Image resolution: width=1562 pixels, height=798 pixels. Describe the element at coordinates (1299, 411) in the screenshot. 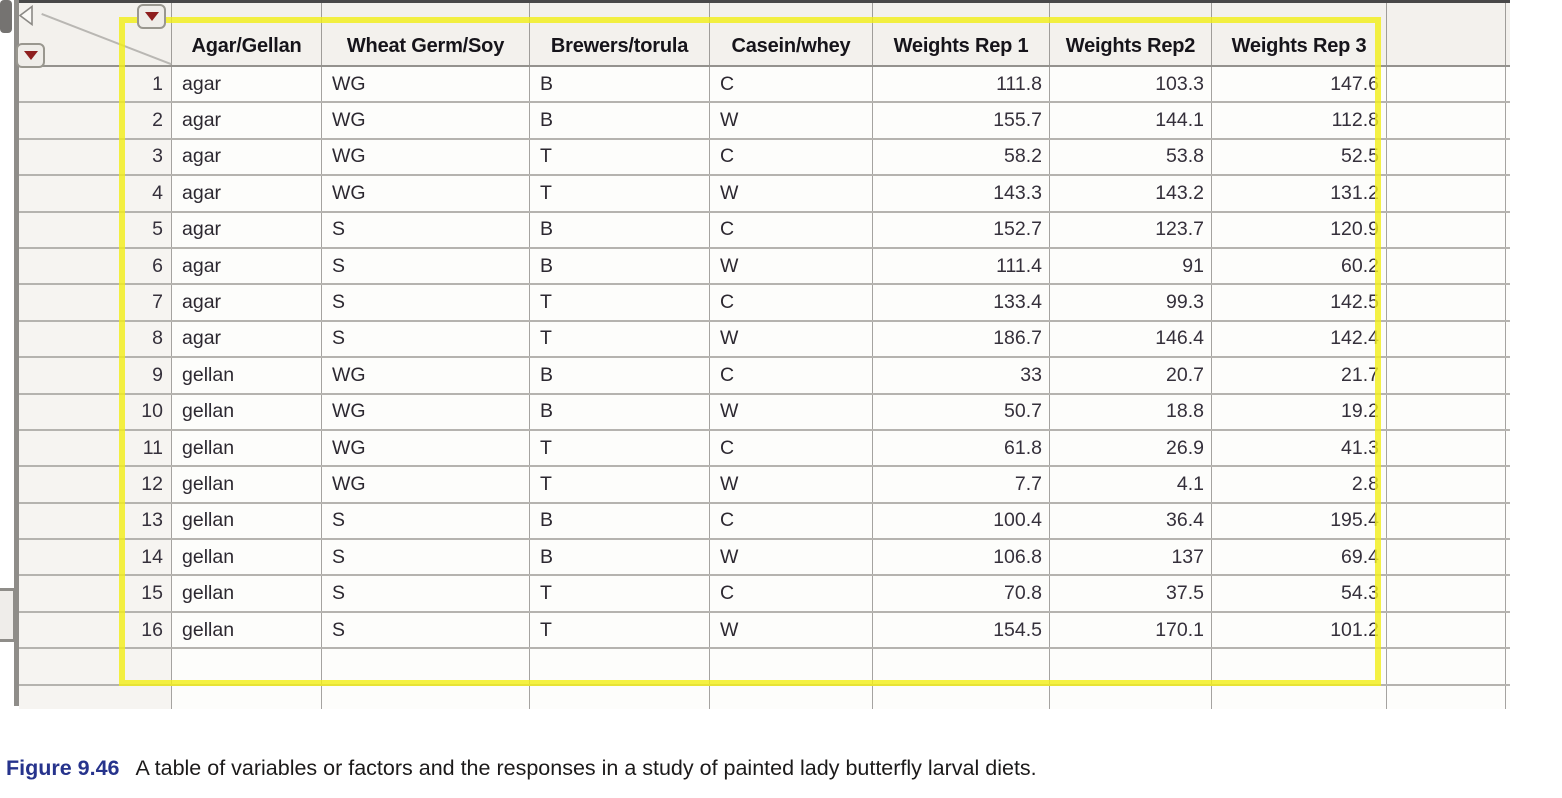

I see `weight-cell: 19.2` at that location.